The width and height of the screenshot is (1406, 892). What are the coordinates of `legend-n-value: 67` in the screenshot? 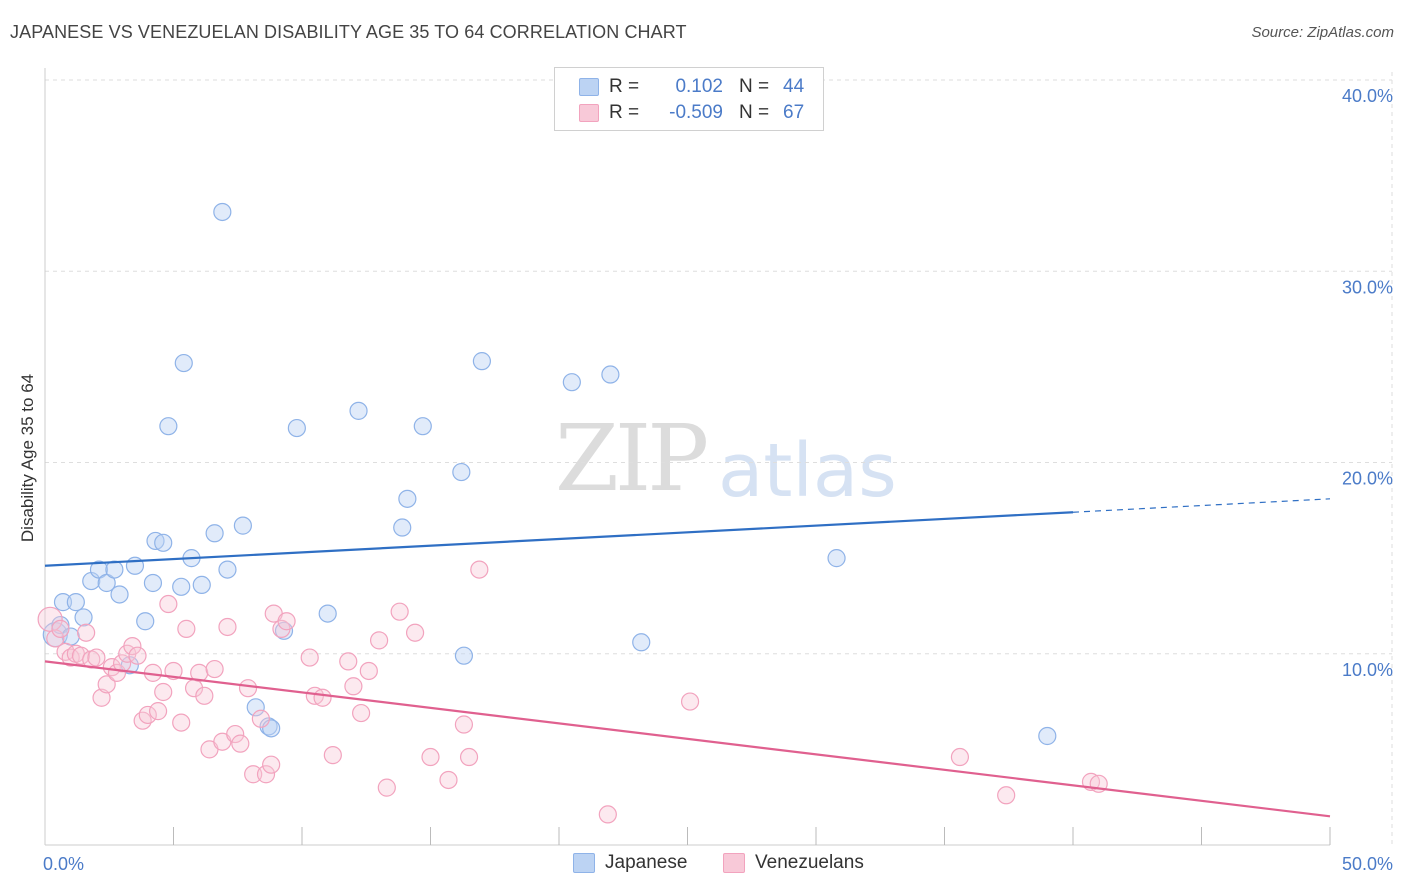 It's located at (794, 112).